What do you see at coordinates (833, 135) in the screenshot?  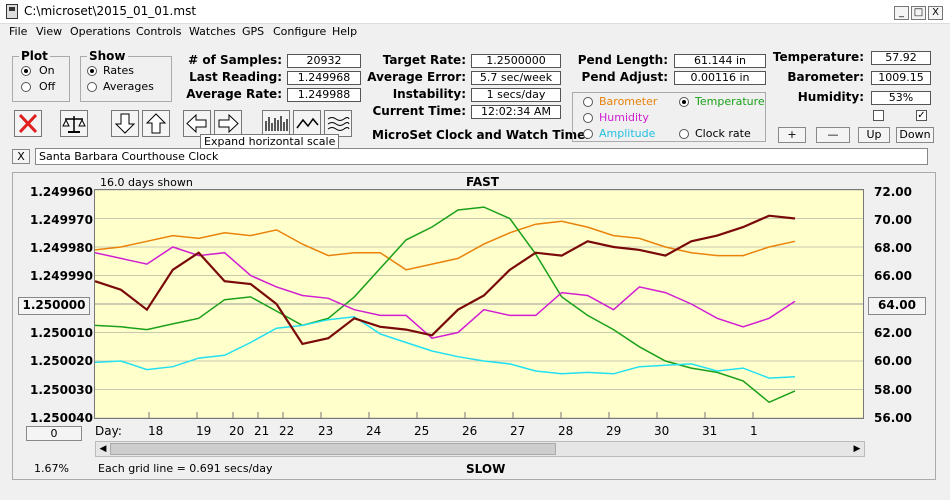 I see `minus-button: —` at bounding box center [833, 135].